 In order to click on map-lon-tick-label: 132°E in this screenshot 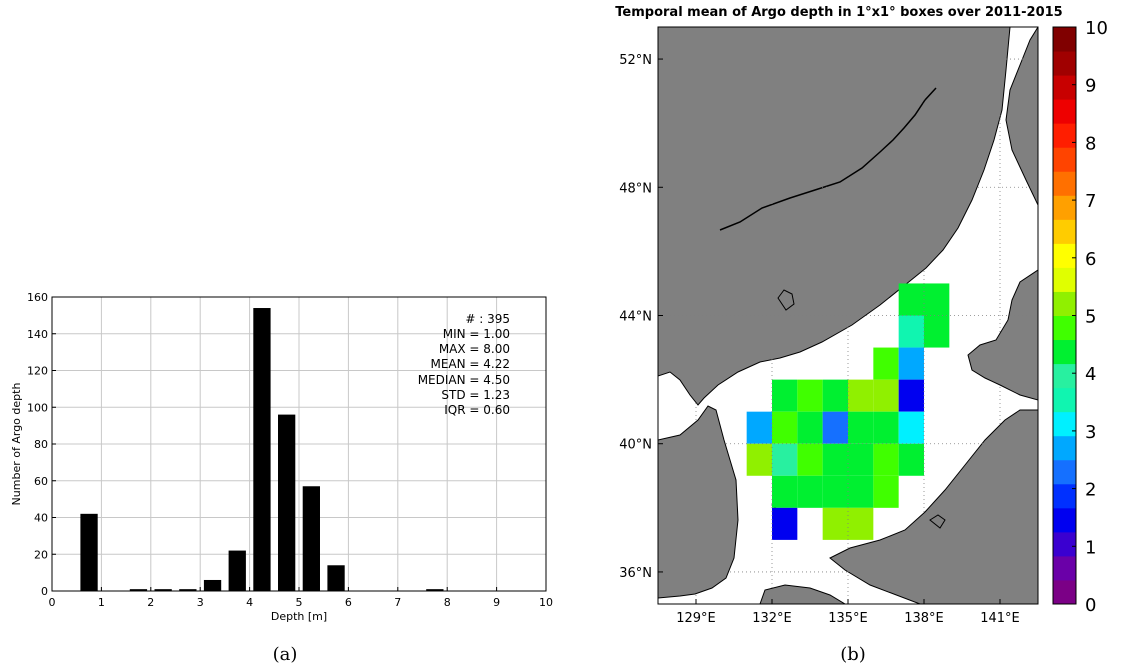, I will do `click(772, 618)`.